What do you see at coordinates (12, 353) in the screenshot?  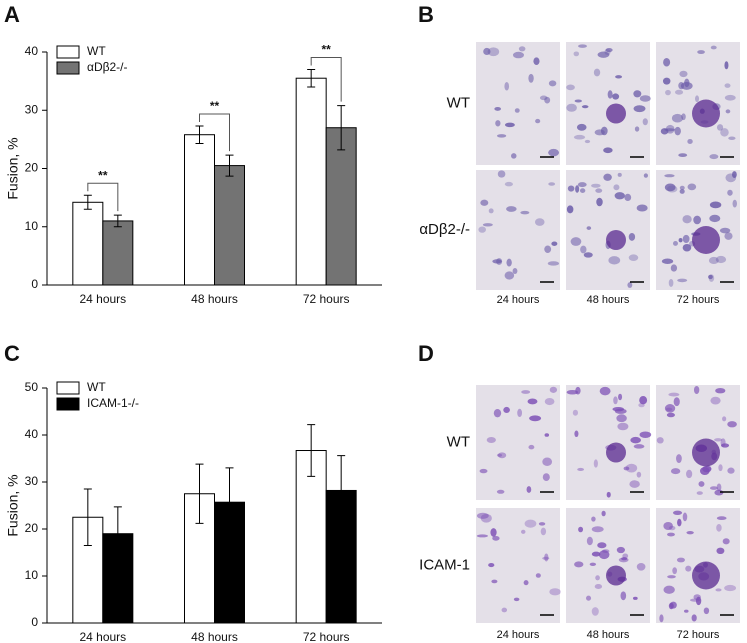 I see `panel-letter: C` at bounding box center [12, 353].